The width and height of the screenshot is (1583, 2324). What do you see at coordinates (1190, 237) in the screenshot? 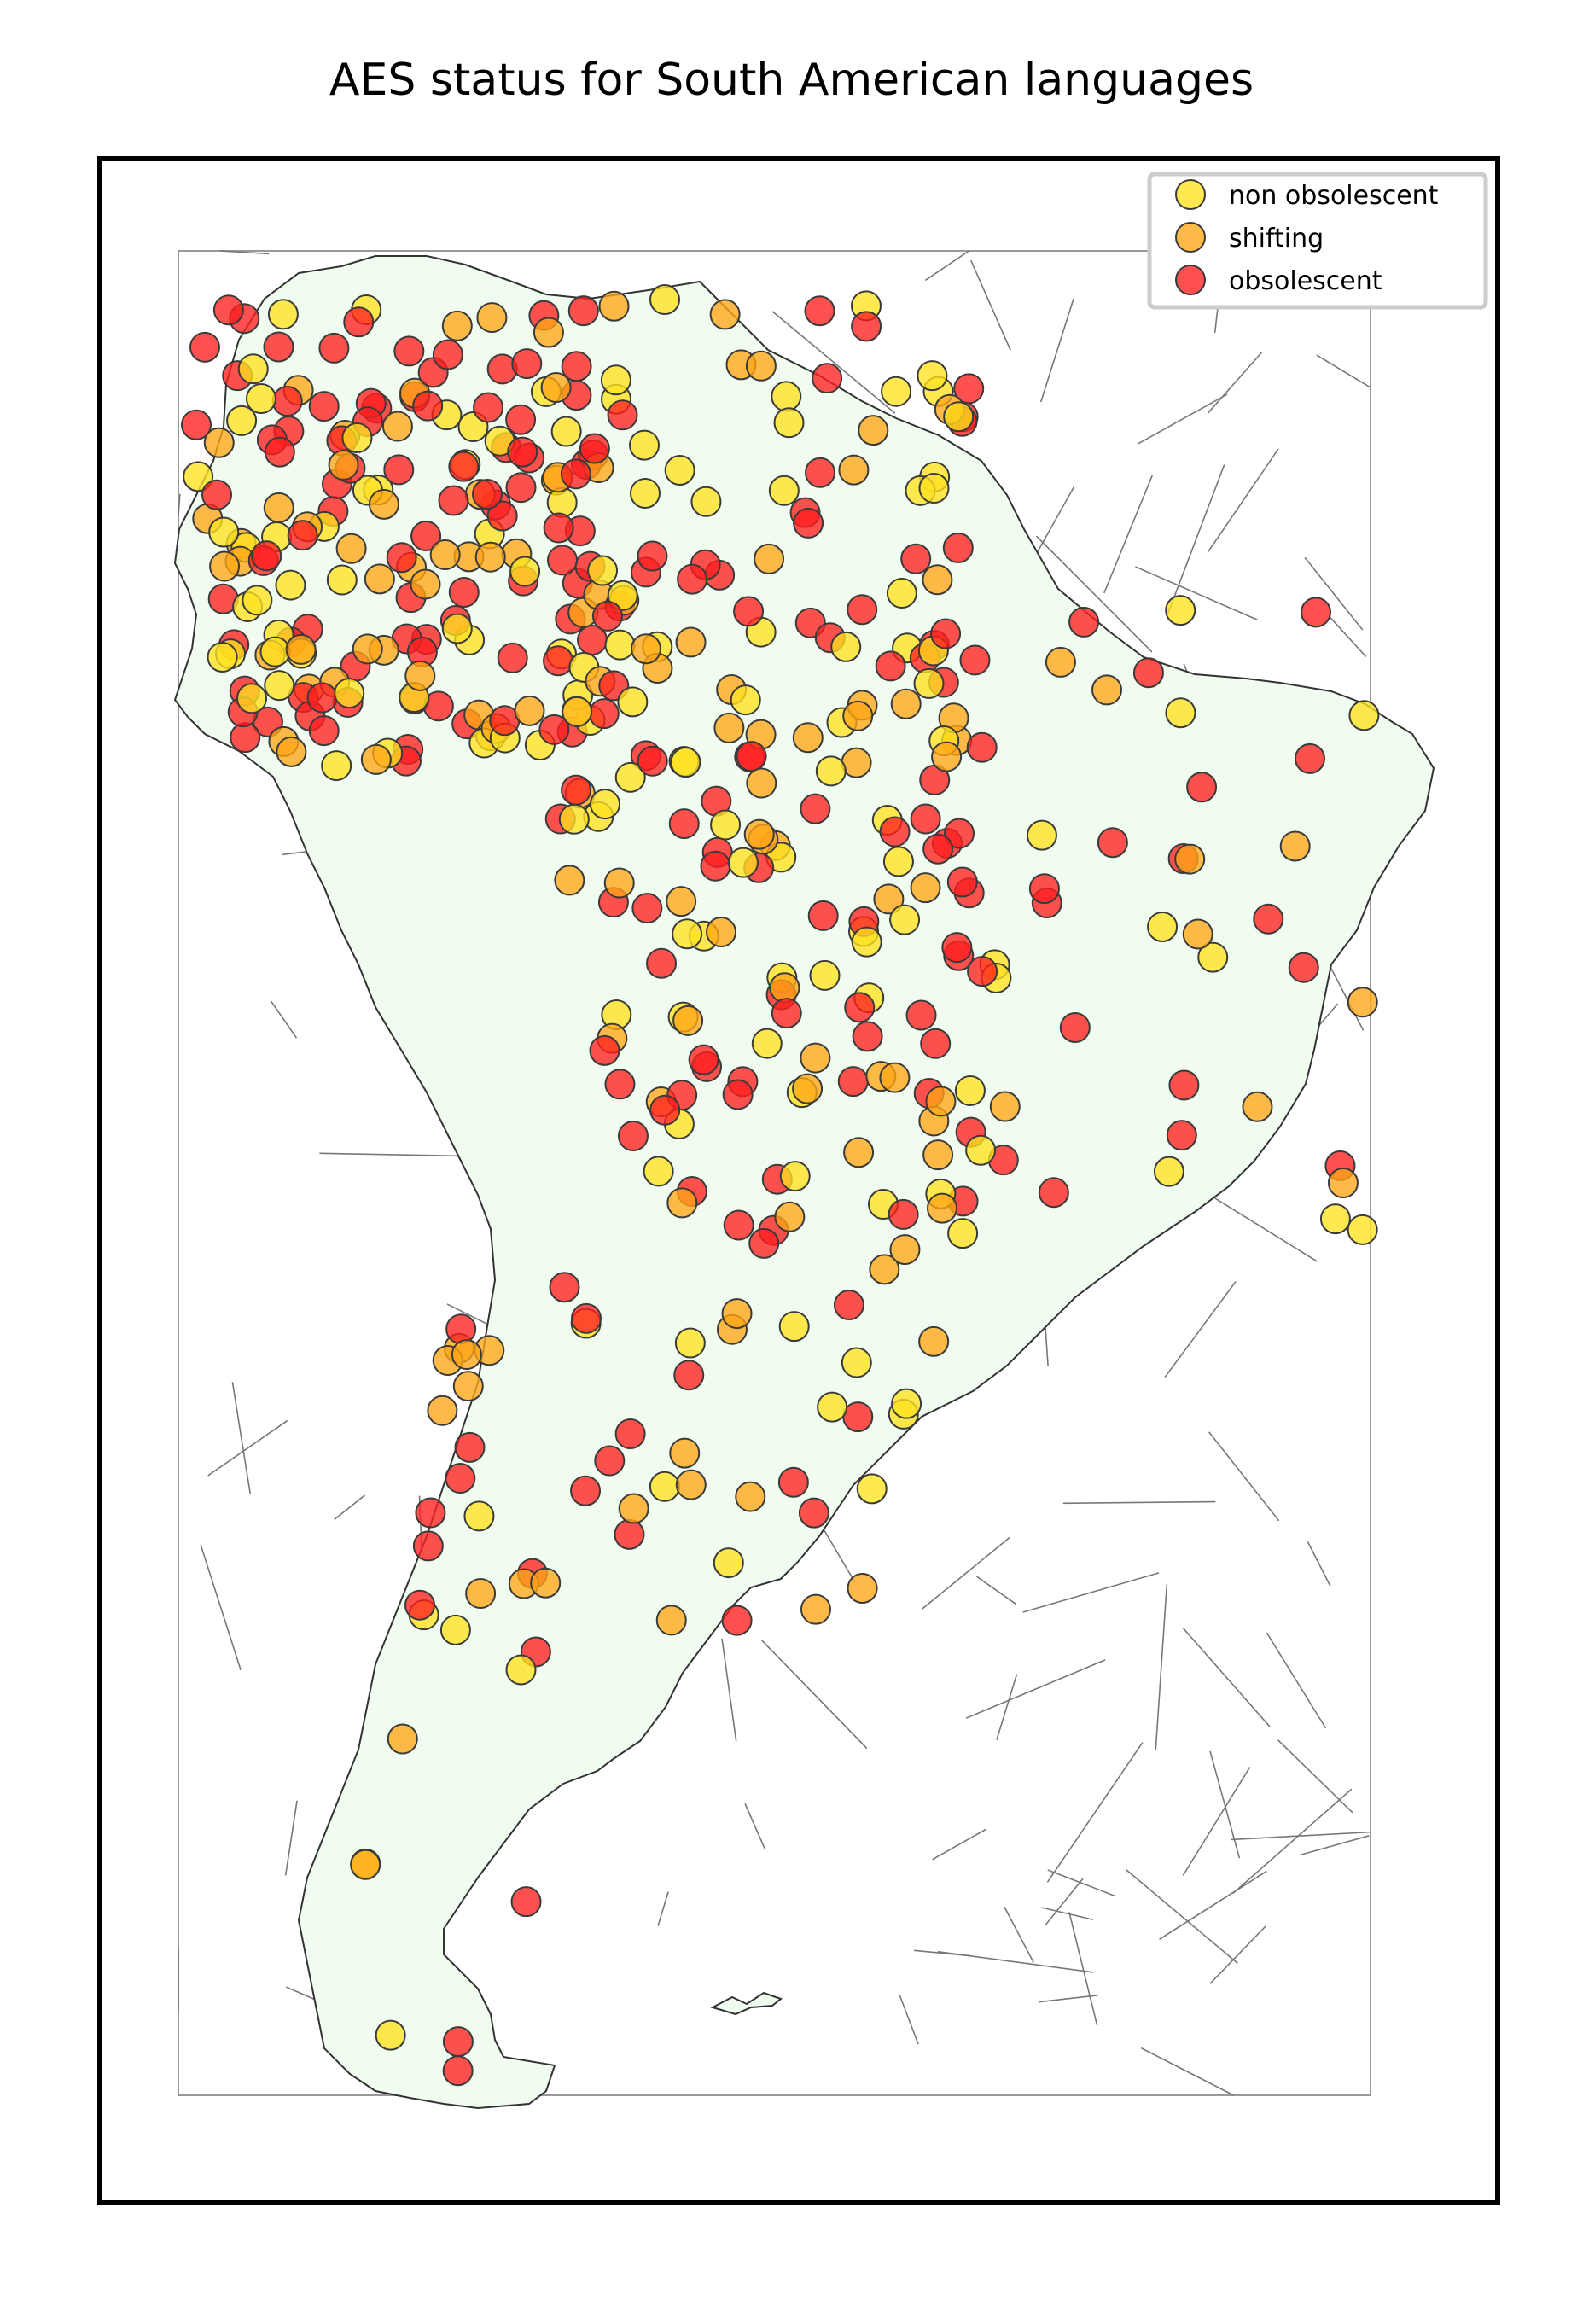
I see `legend-marker-shifting` at bounding box center [1190, 237].